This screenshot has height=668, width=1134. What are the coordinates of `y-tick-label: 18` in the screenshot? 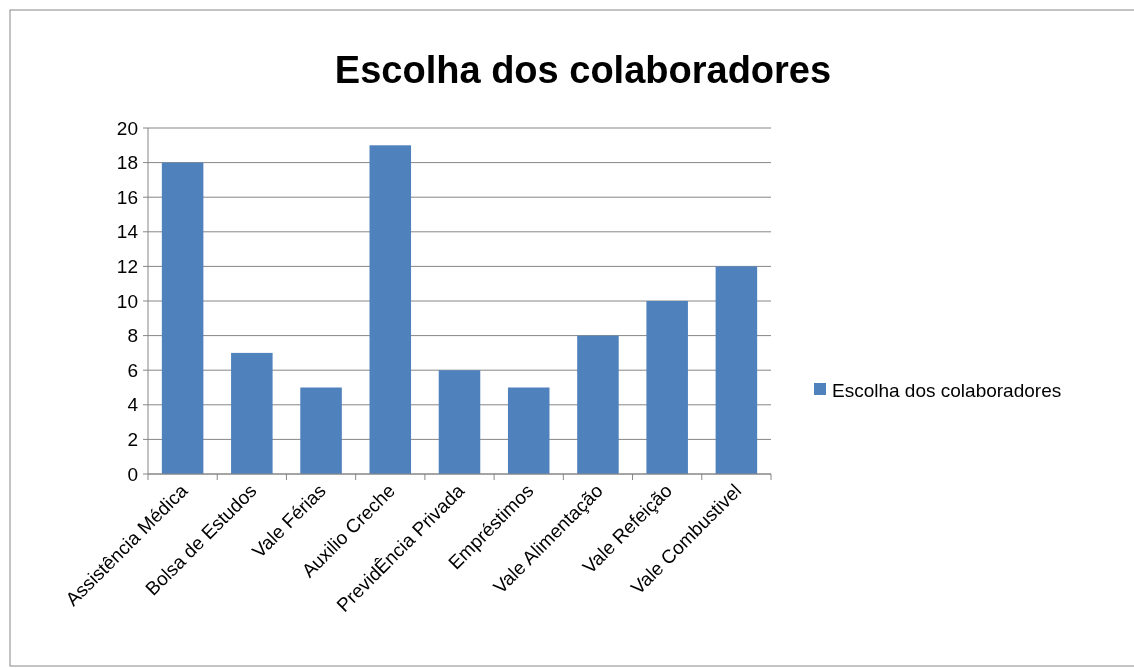 It's located at (127, 163).